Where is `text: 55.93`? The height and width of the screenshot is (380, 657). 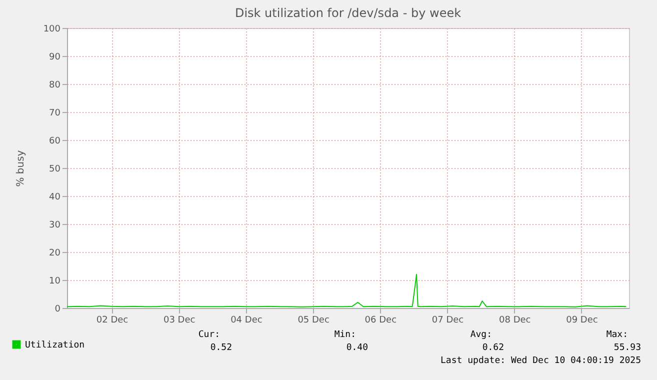
text: 55.93 is located at coordinates (627, 348).